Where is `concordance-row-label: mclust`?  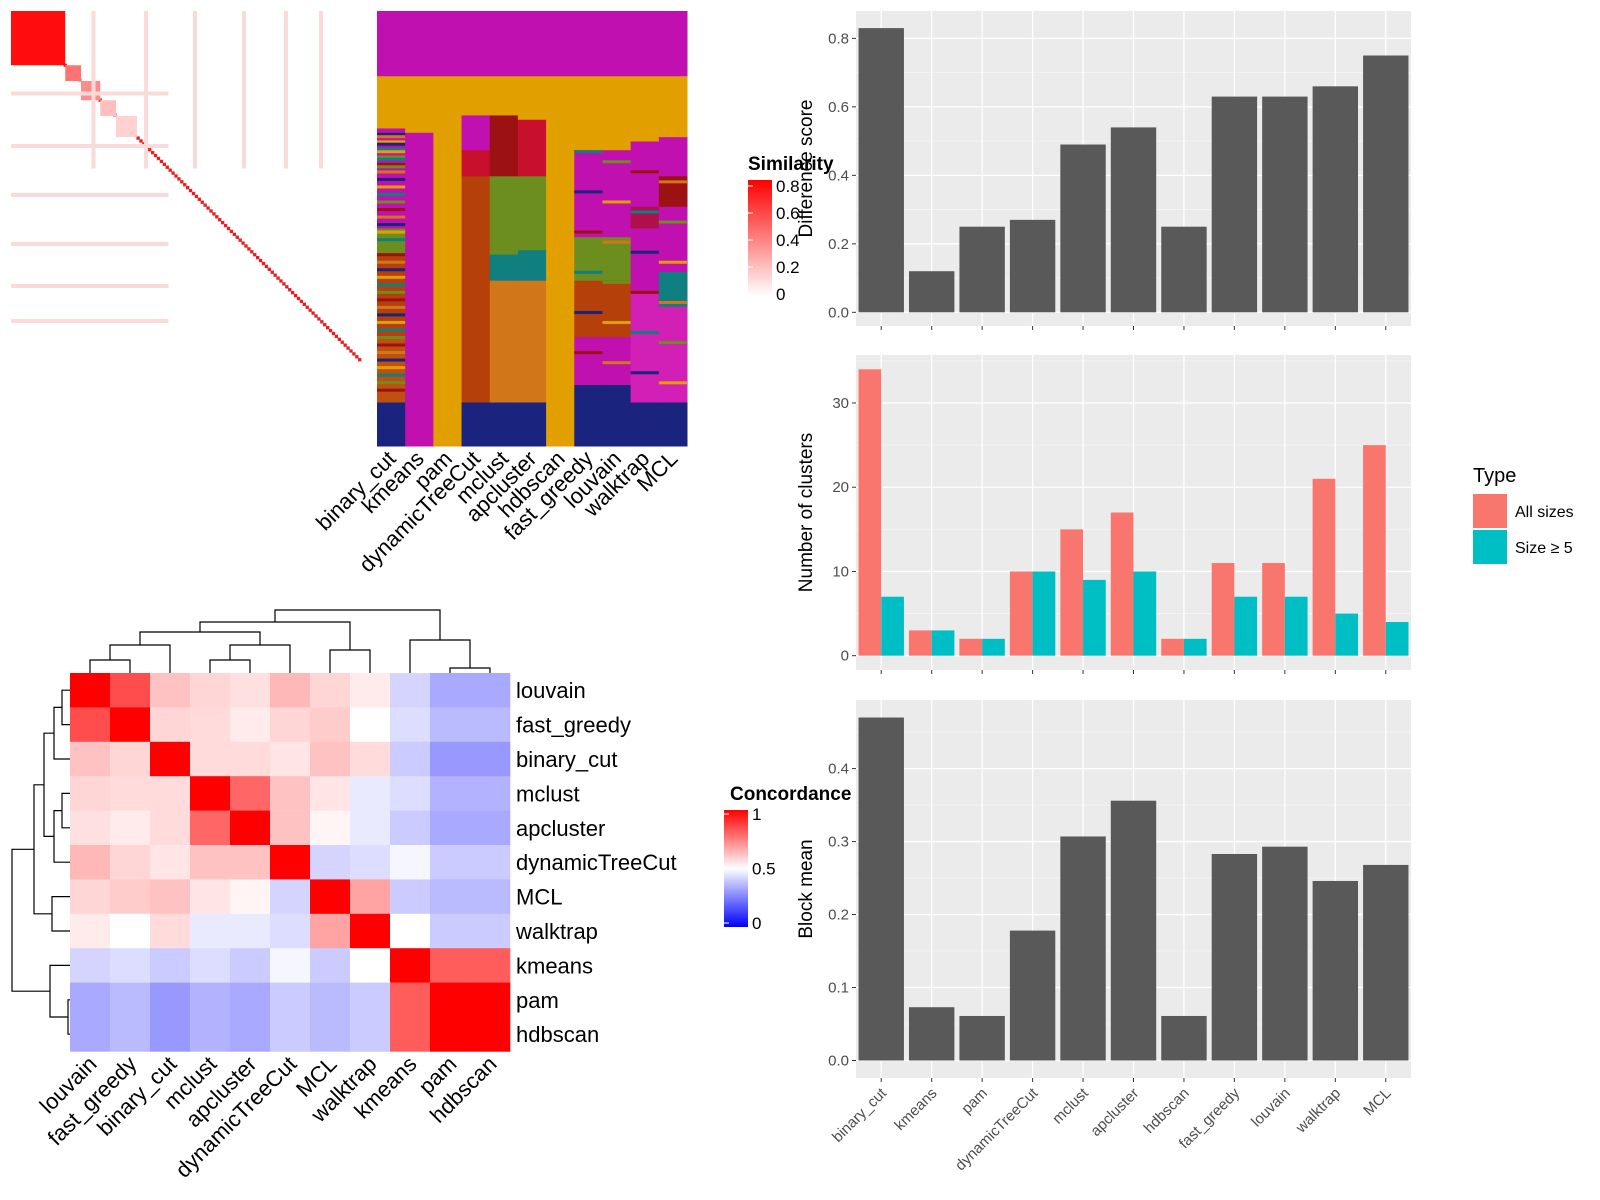 concordance-row-label: mclust is located at coordinates (548, 793).